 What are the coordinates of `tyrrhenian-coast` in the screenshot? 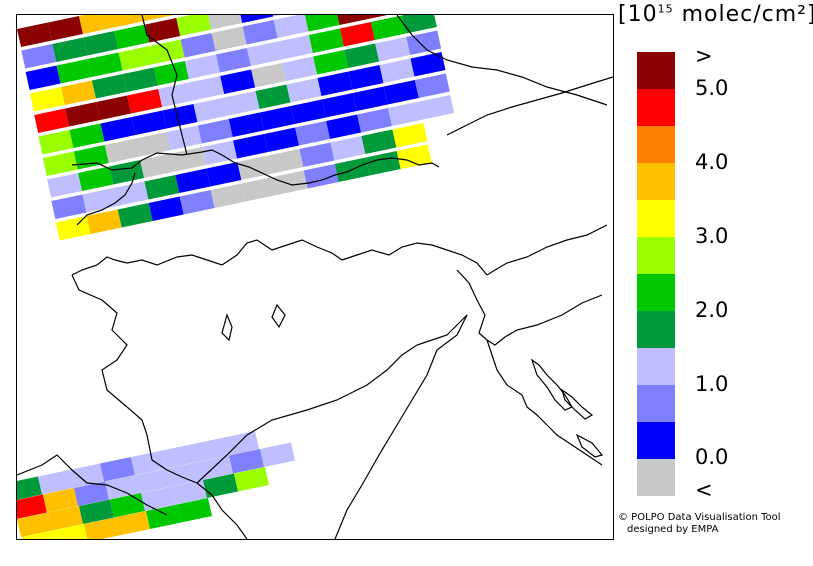 It's located at (222, 510).